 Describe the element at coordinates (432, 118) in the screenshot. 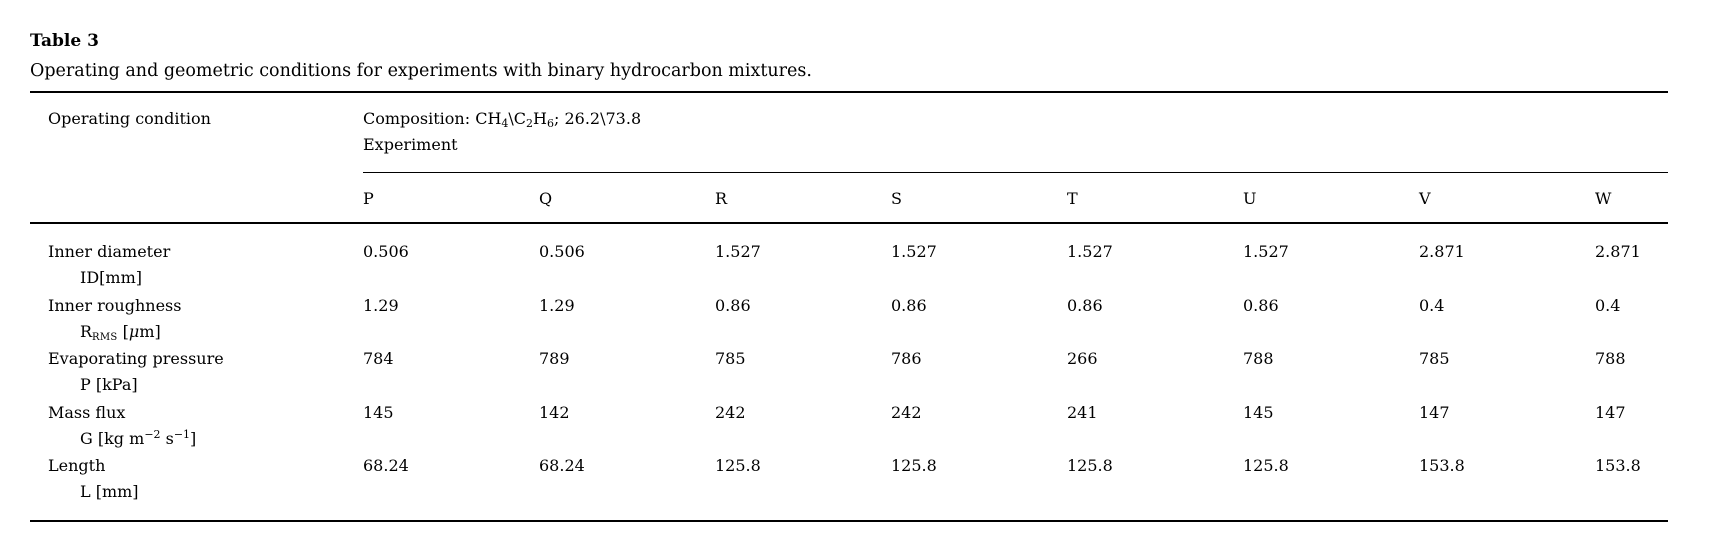

I see `composition-text: Composition: CH` at that location.